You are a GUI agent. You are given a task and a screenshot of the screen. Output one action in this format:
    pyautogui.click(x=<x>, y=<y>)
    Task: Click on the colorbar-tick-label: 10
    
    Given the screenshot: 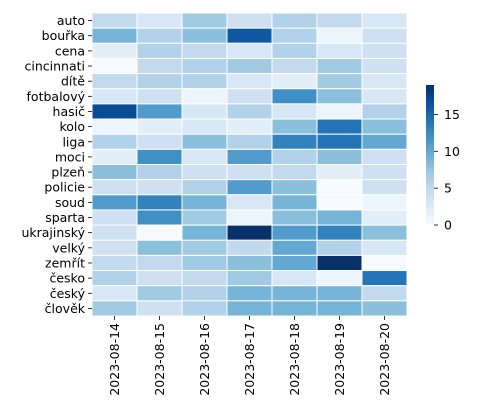 What is the action you would take?
    pyautogui.click(x=452, y=151)
    